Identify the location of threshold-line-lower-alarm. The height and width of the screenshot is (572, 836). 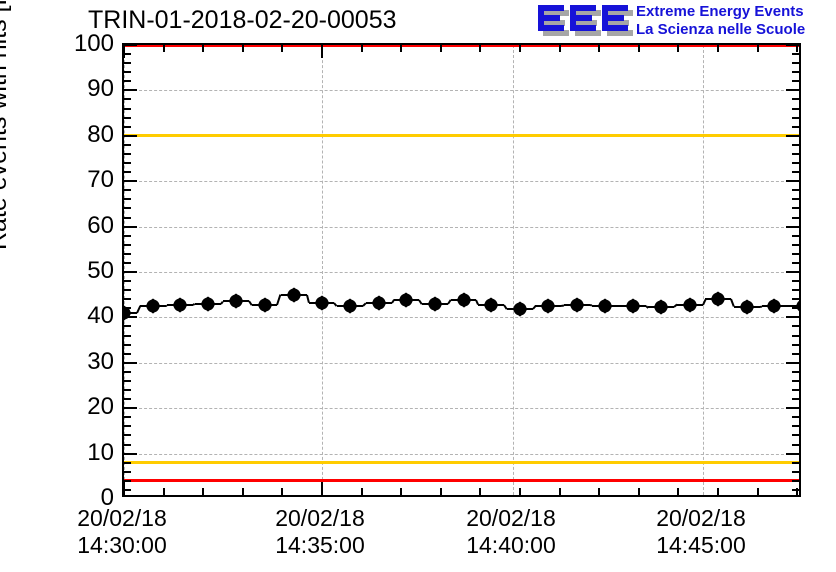
(461, 481).